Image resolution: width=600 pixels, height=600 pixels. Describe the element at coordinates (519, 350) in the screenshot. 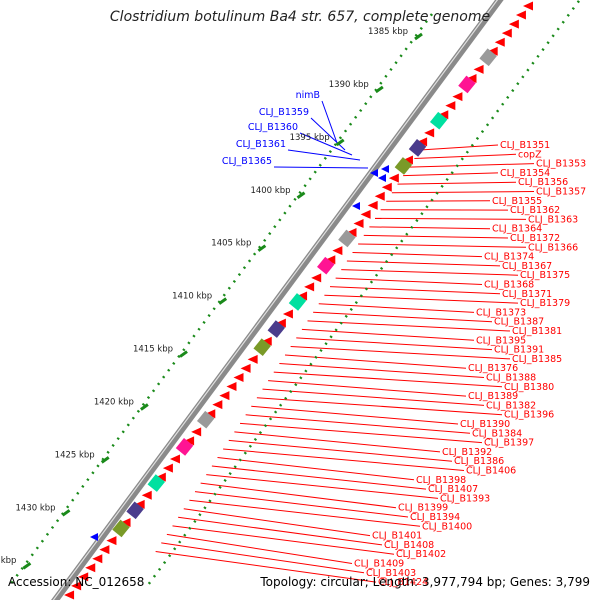

I see `red-gene-label: CLJ_B1391` at that location.